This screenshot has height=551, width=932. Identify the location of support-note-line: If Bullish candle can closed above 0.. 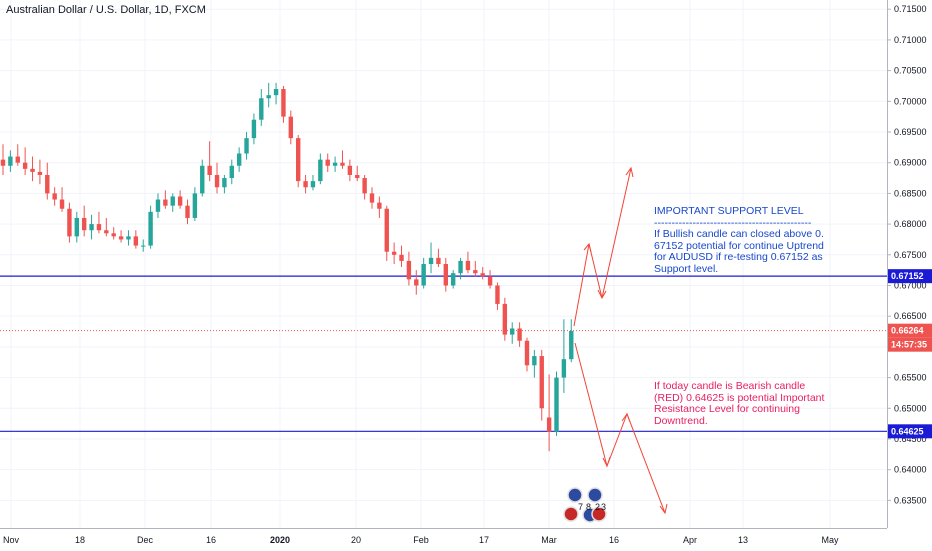
(739, 234).